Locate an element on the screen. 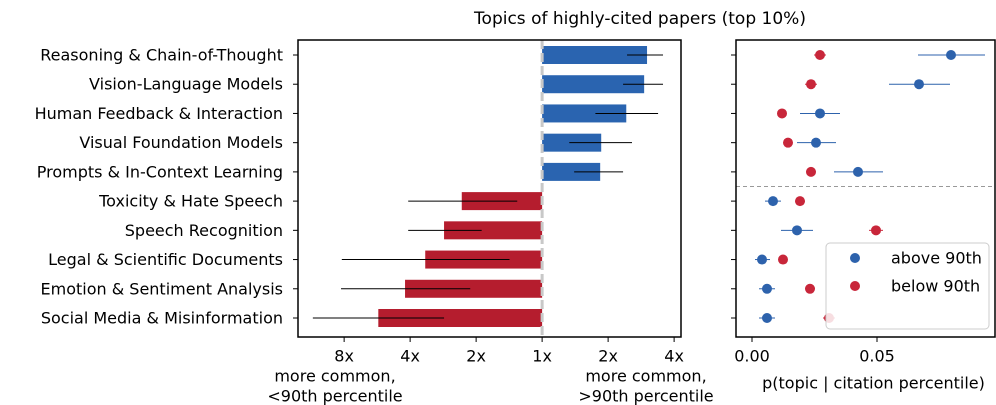 This screenshot has height=405, width=996. y-tick-label: Human Feedback & Interaction is located at coordinates (159, 113).